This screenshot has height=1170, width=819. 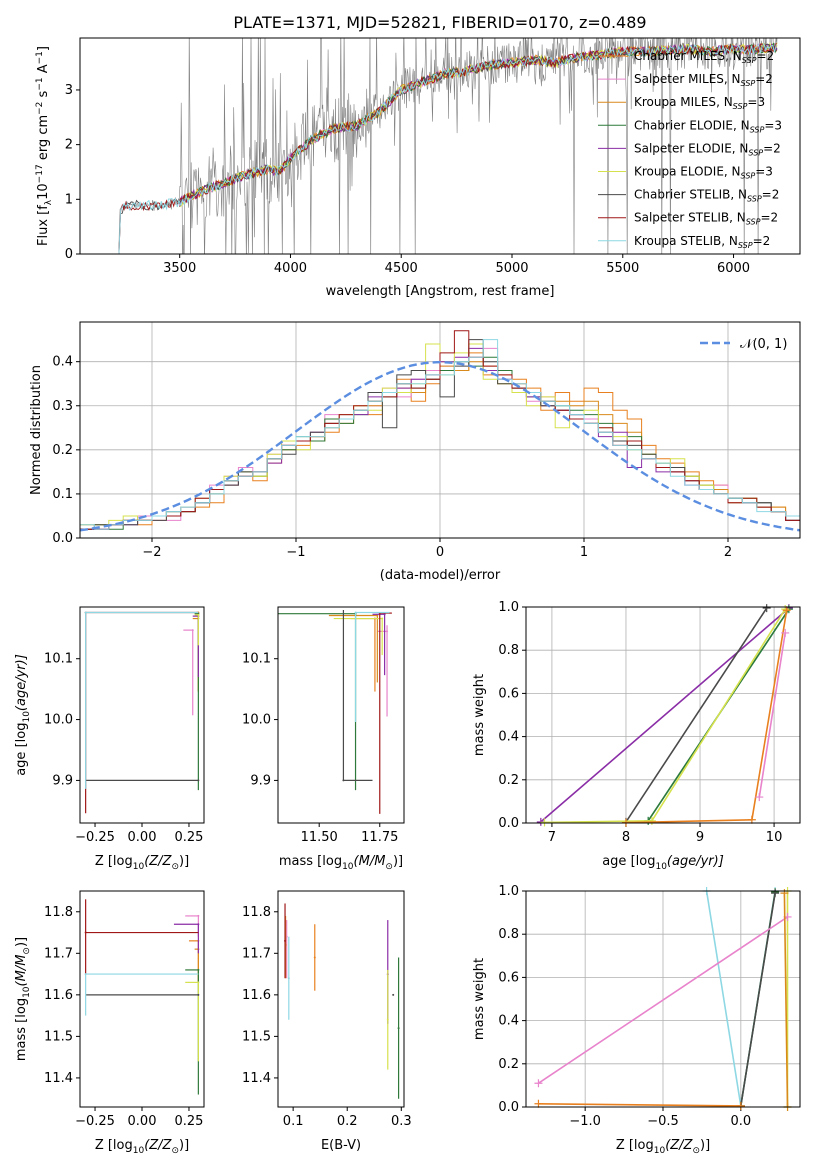 What do you see at coordinates (683, 125) in the screenshot?
I see `legend-name: Chabrier ELODIE` at bounding box center [683, 125].